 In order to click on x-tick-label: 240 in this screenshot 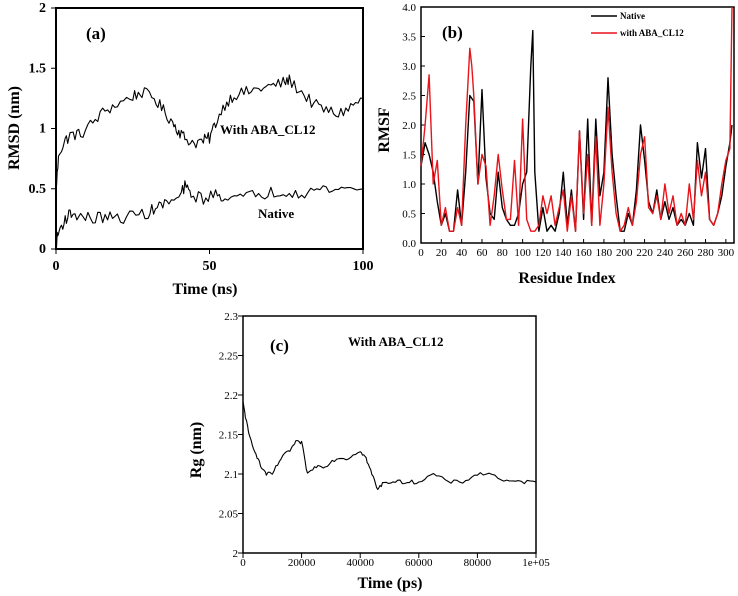, I will do `click(665, 253)`.